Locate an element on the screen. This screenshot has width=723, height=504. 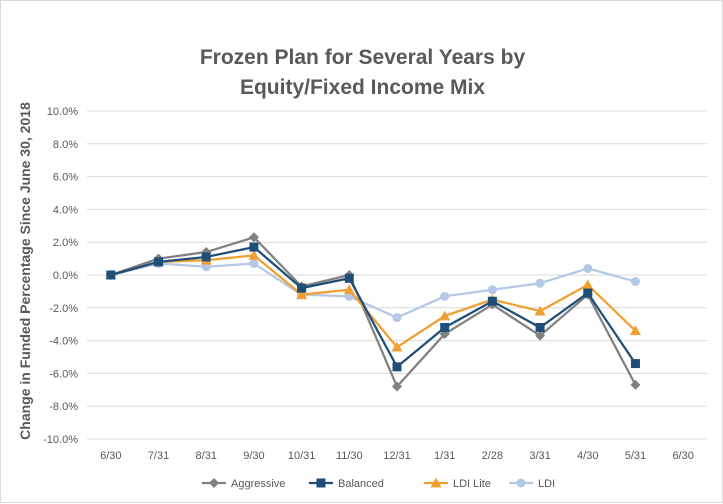
legend-label-ldi-lite: LDI Lite is located at coordinates (472, 484).